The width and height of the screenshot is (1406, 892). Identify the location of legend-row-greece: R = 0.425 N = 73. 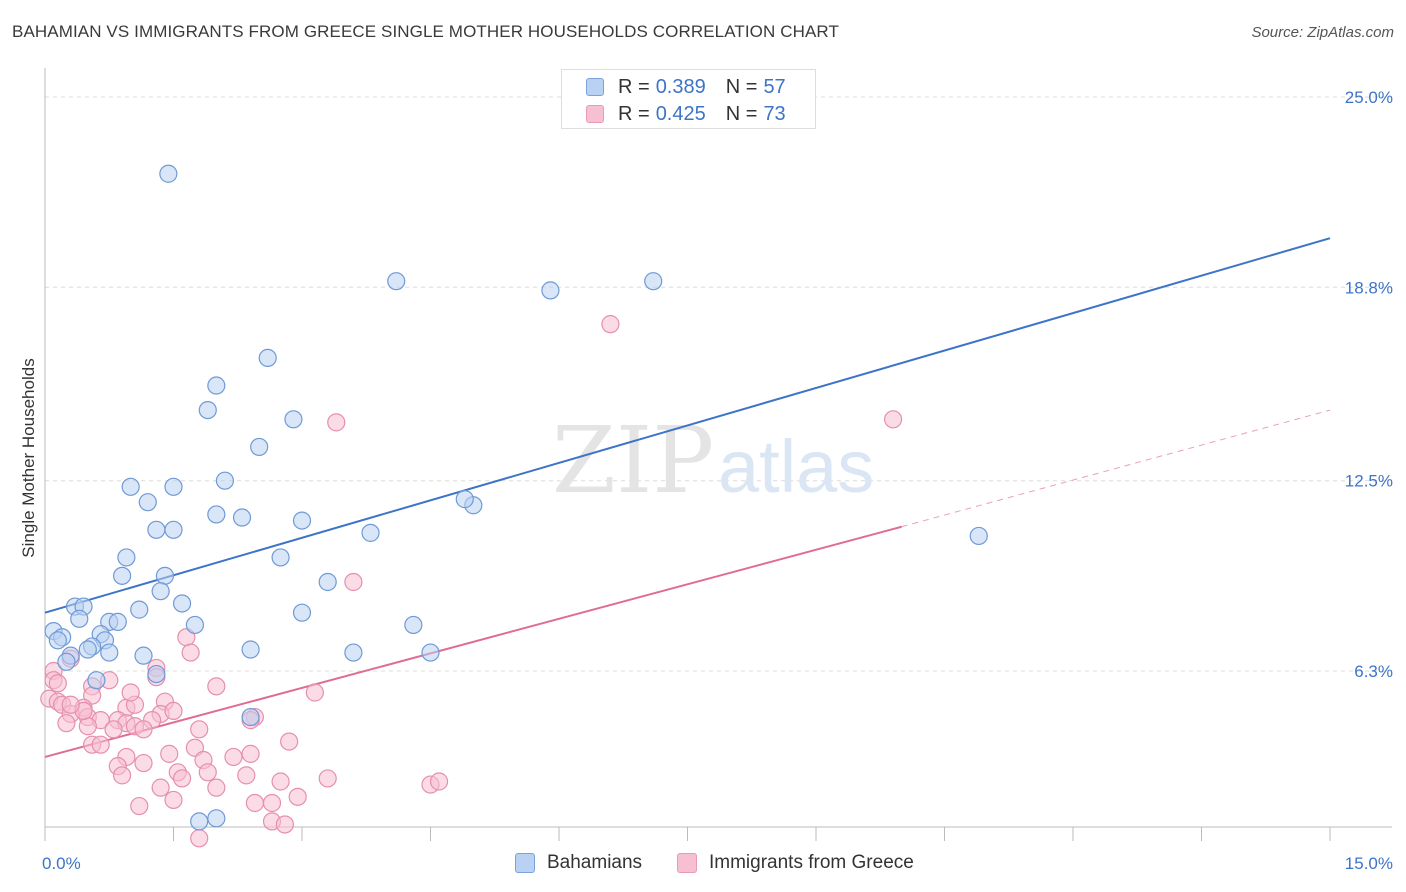
(696, 114).